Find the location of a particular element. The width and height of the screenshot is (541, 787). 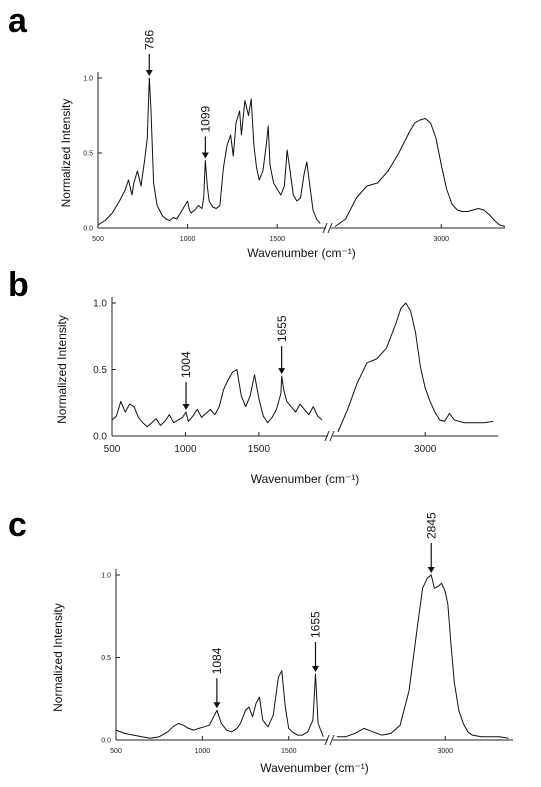

peak-label: 2845 is located at coordinates (431, 525).